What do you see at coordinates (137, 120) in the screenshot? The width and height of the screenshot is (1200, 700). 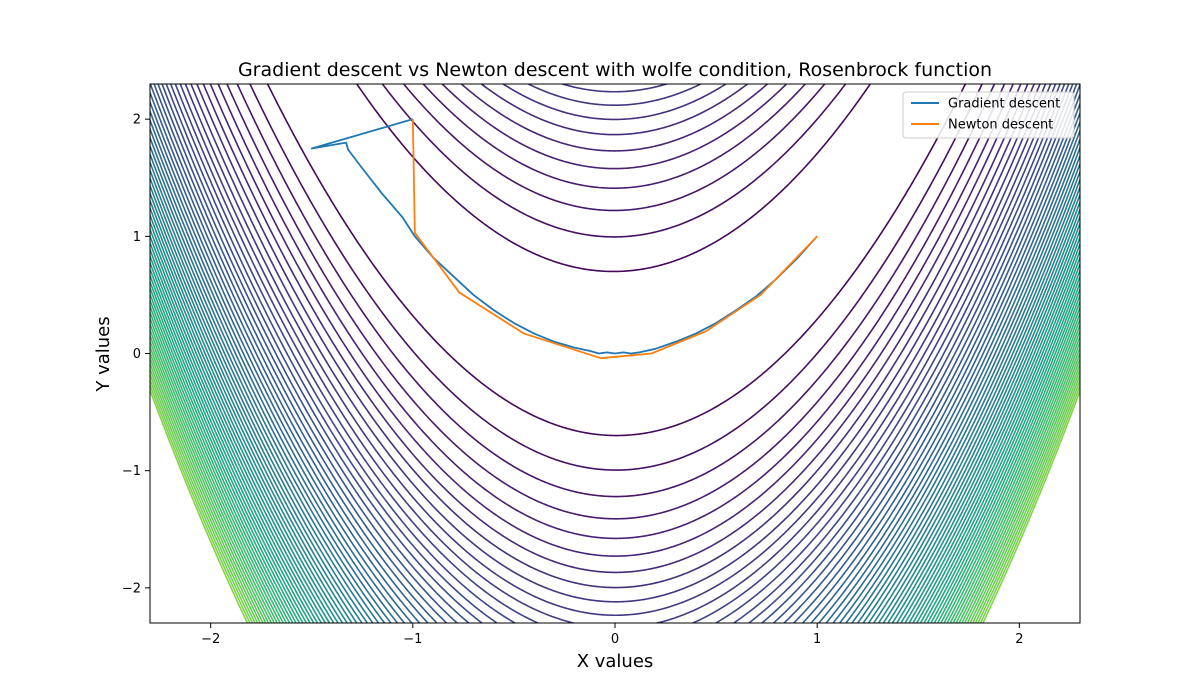 I see `y-tick-label: 2` at bounding box center [137, 120].